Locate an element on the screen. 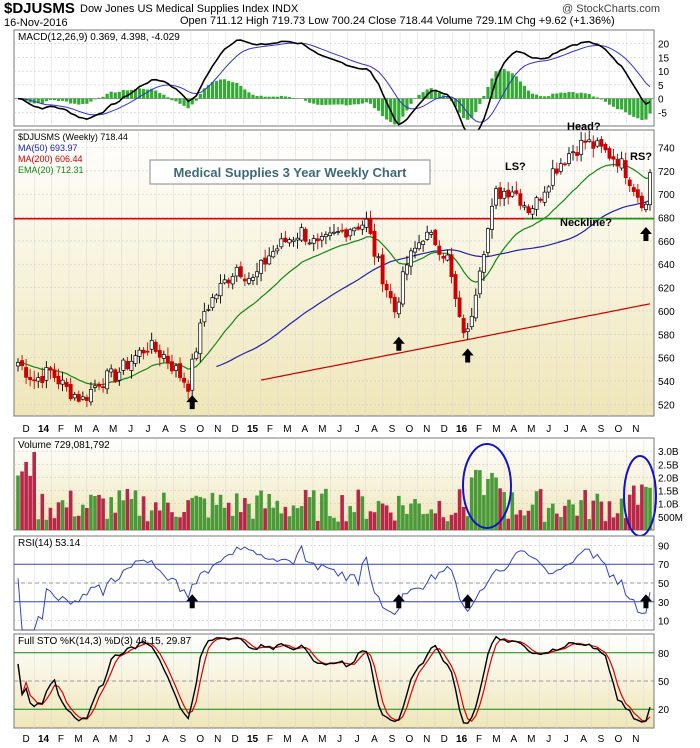  price-tick-label: 740 is located at coordinates (666, 149).